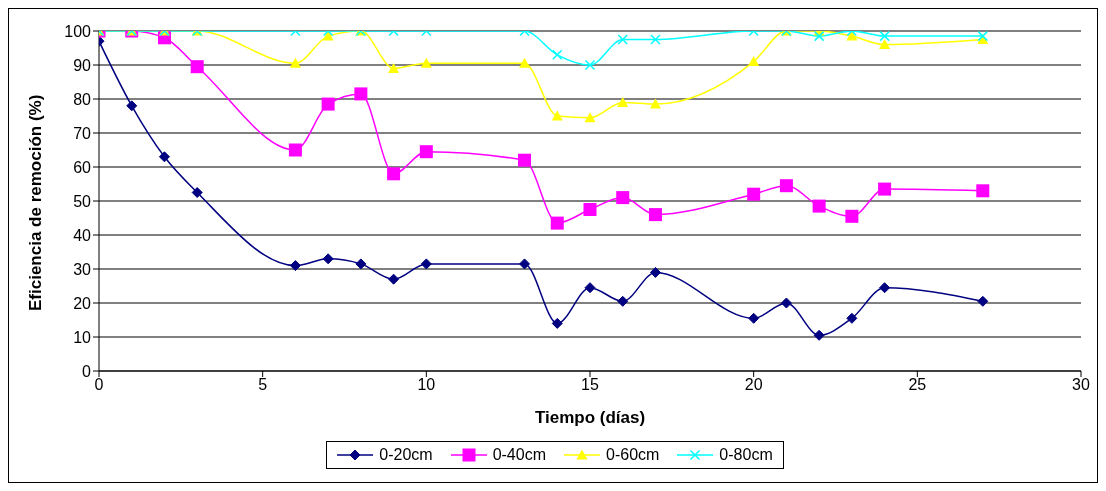  What do you see at coordinates (406, 455) in the screenshot?
I see `legend-label: 0-20cm` at bounding box center [406, 455].